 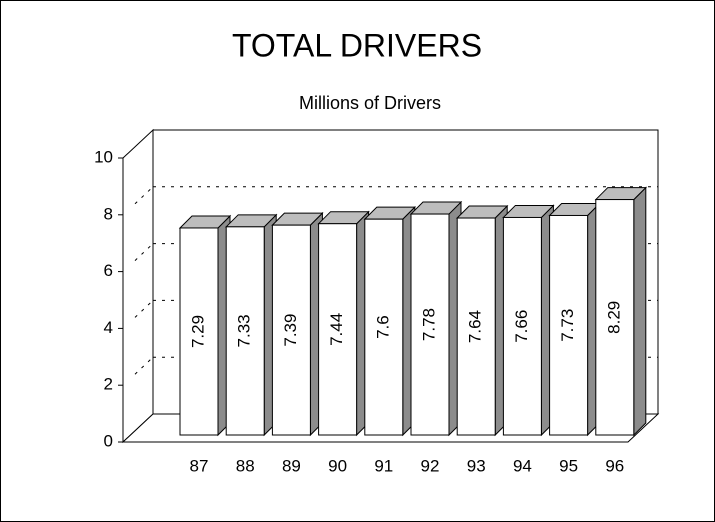 I want to click on value-label: 8.29, so click(x=613, y=317).